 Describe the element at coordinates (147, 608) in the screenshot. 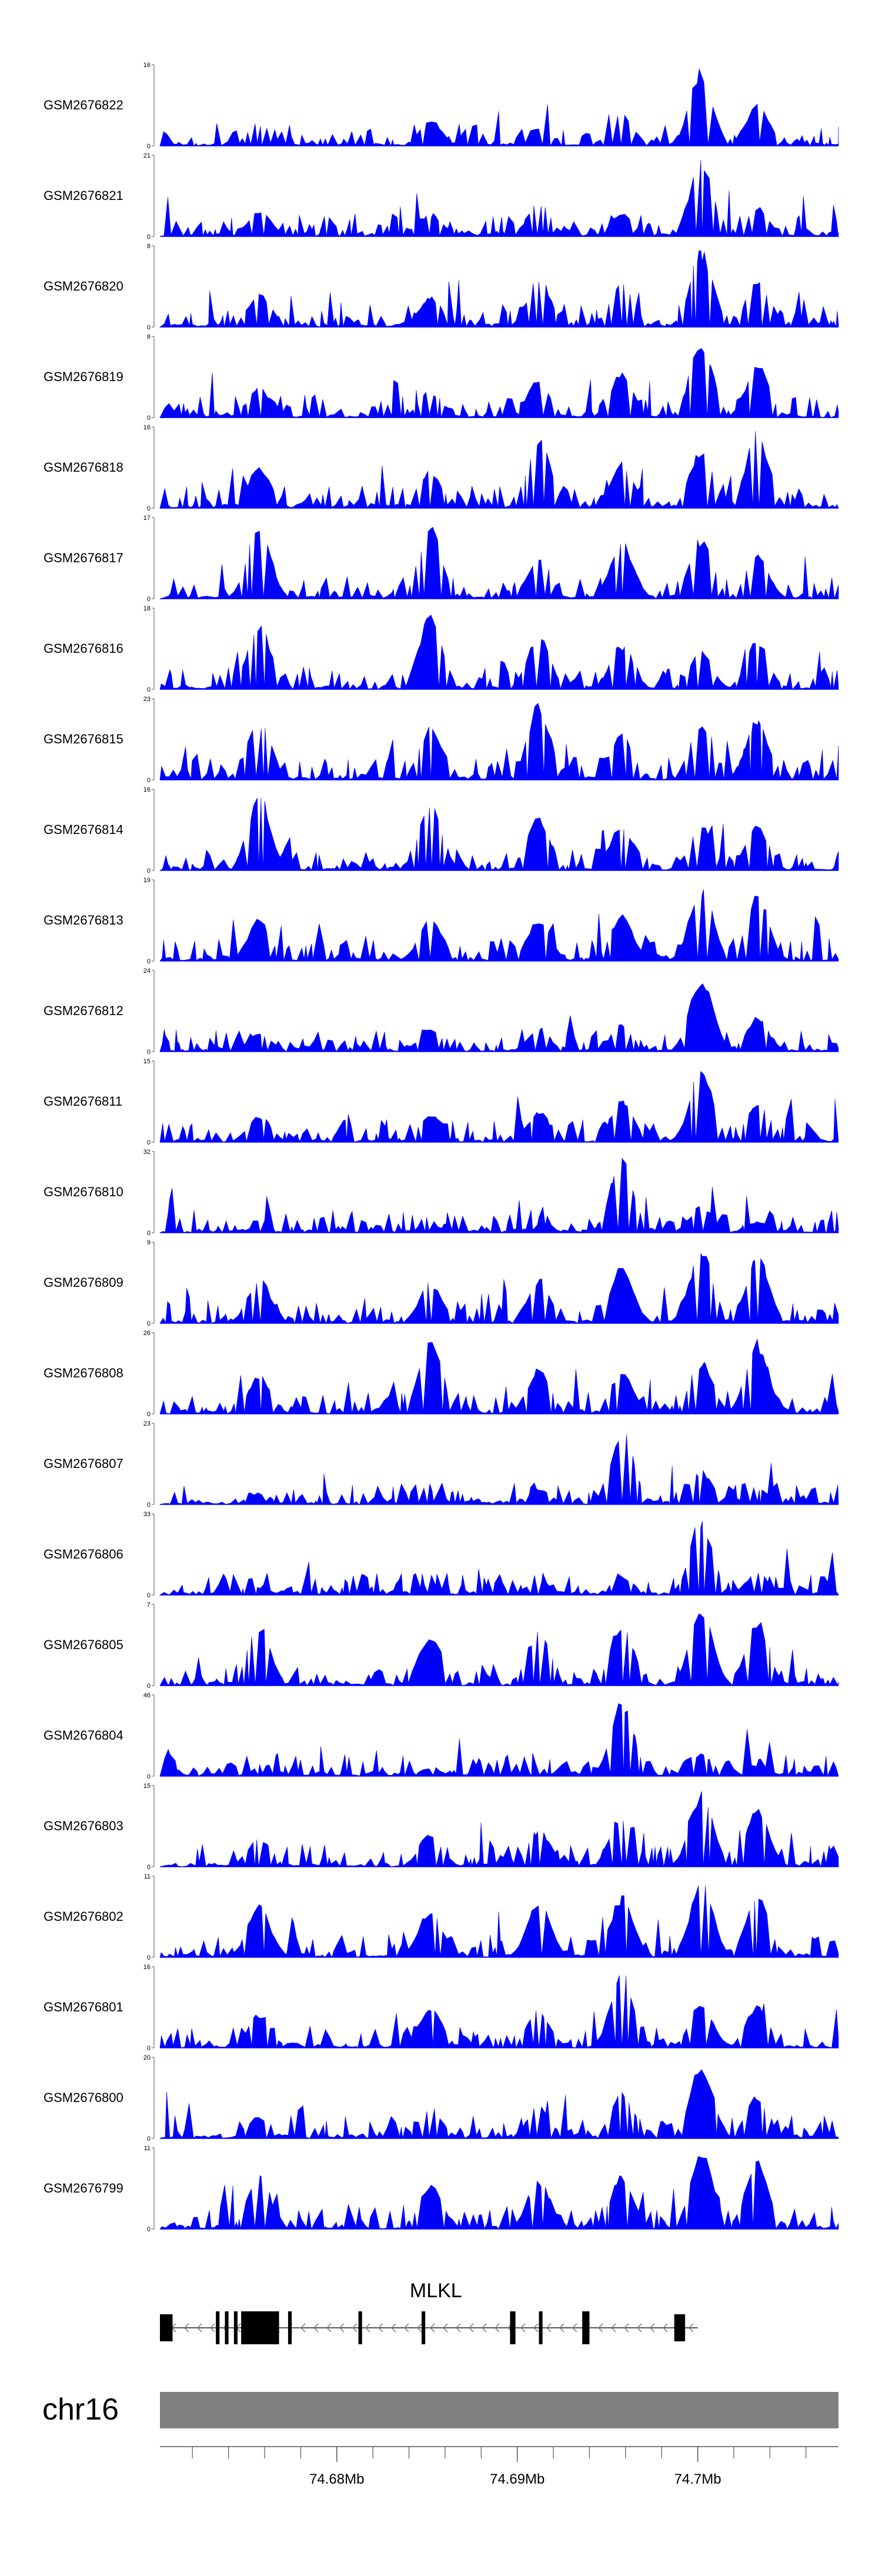

I see `y-max-label: 18` at that location.